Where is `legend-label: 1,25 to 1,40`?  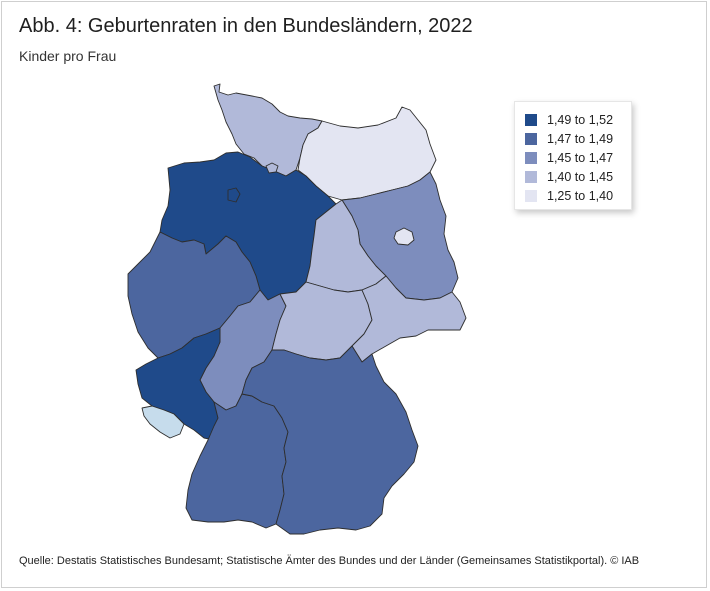 legend-label: 1,25 to 1,40 is located at coordinates (580, 195).